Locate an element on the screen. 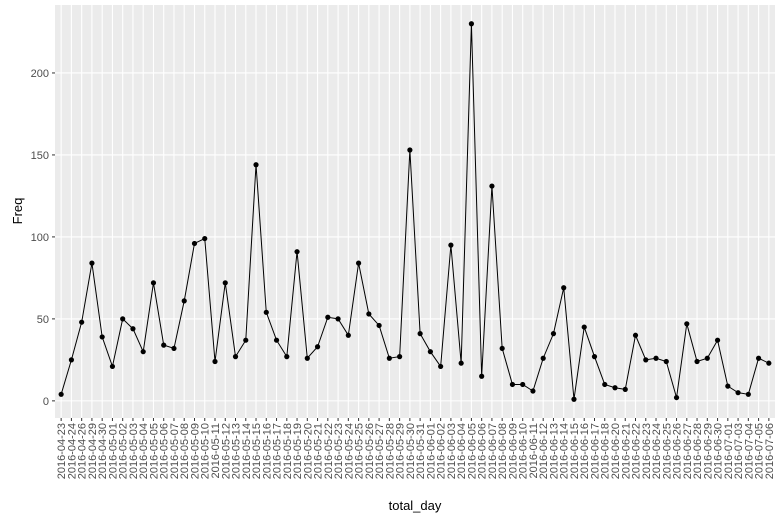  x-tick-label: 2016-06-30 is located at coordinates (719, 451).